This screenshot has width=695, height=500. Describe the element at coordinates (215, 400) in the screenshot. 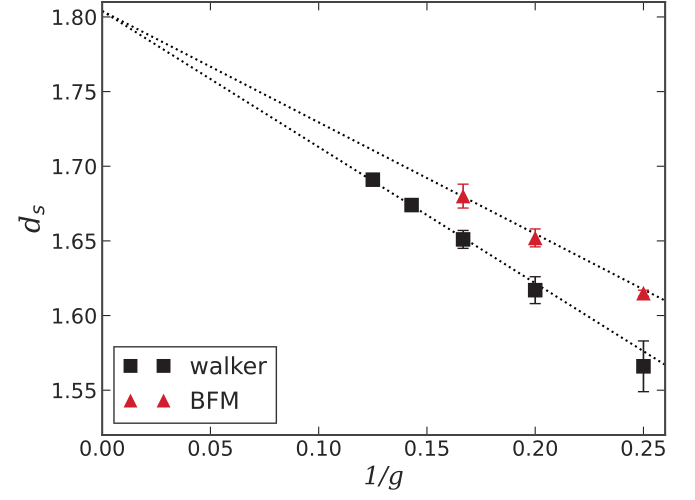

I see `legend-label: BFM` at that location.